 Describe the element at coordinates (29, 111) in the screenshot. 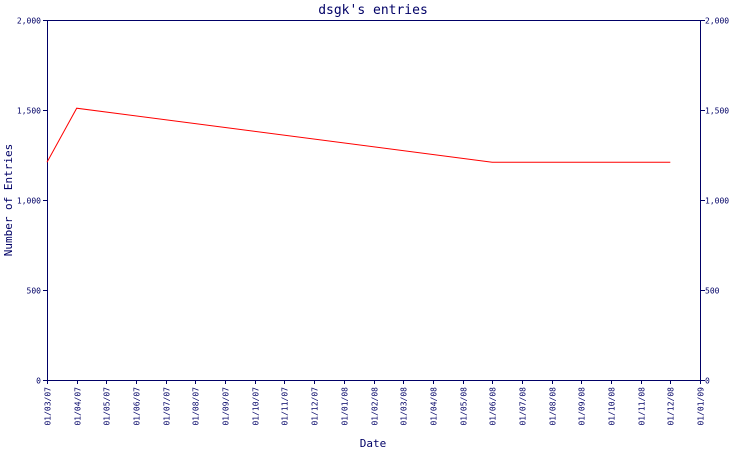

I see `y-tick-label-left: 1,500` at that location.